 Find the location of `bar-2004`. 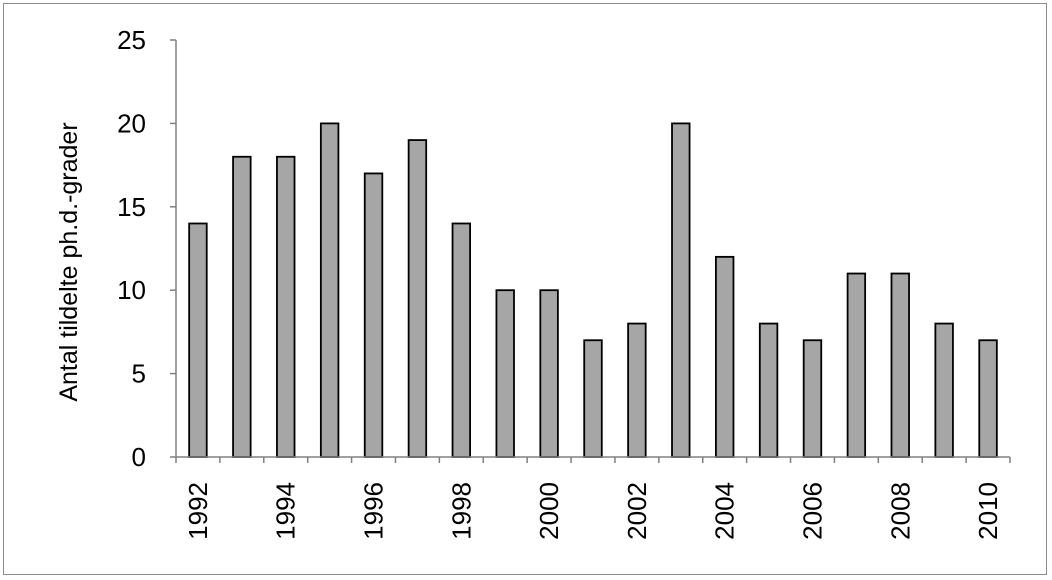

bar-2004 is located at coordinates (725, 356).